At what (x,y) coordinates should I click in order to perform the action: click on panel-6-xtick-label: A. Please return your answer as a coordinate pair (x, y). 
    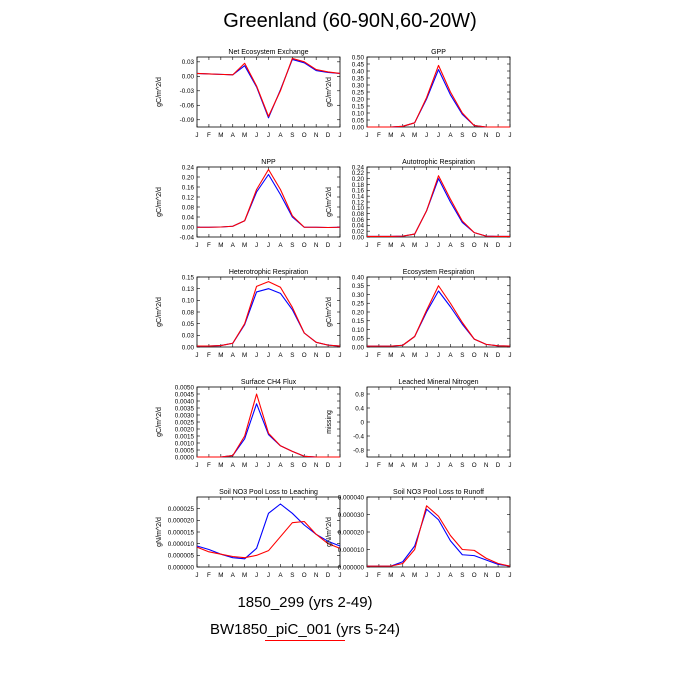
    Looking at the image, I should click on (403, 355).